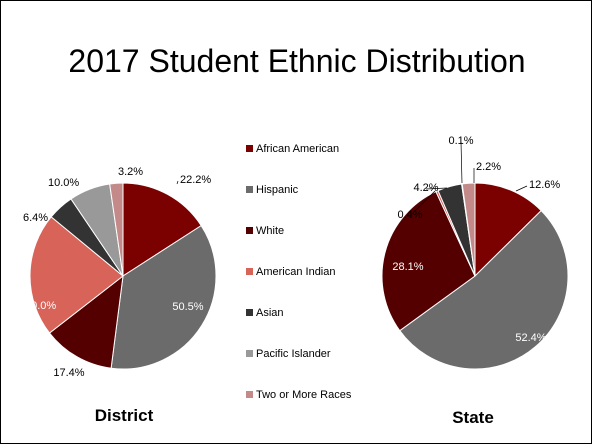 The height and width of the screenshot is (444, 592). Describe the element at coordinates (508, 230) in the screenshot. I see `slice-state-african-american` at that location.